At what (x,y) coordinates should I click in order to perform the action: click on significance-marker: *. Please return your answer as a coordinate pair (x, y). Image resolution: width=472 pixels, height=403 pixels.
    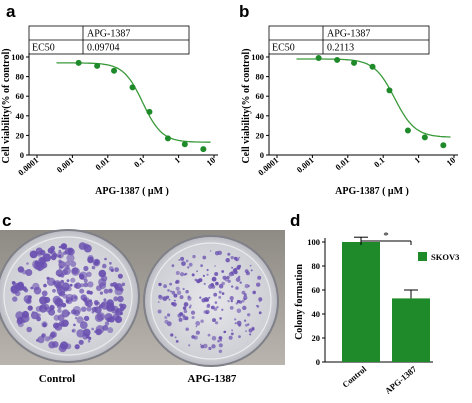
    Looking at the image, I should click on (386, 236).